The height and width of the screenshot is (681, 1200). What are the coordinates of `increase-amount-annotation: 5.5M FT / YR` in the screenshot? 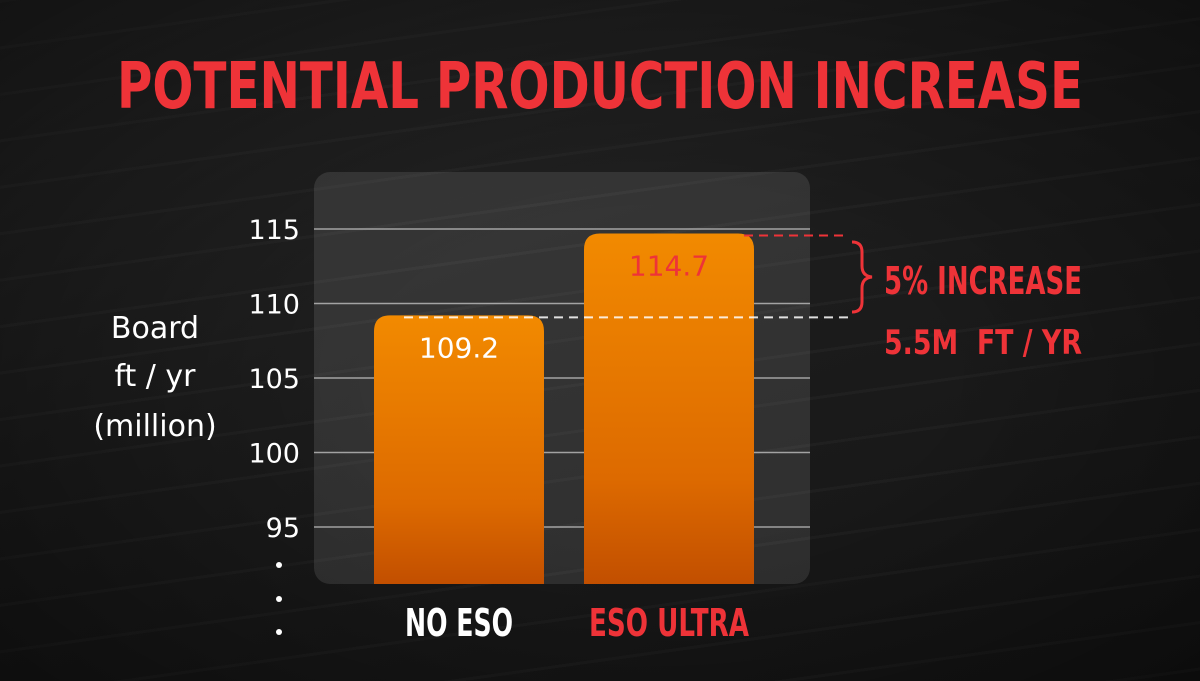 It's located at (983, 343).